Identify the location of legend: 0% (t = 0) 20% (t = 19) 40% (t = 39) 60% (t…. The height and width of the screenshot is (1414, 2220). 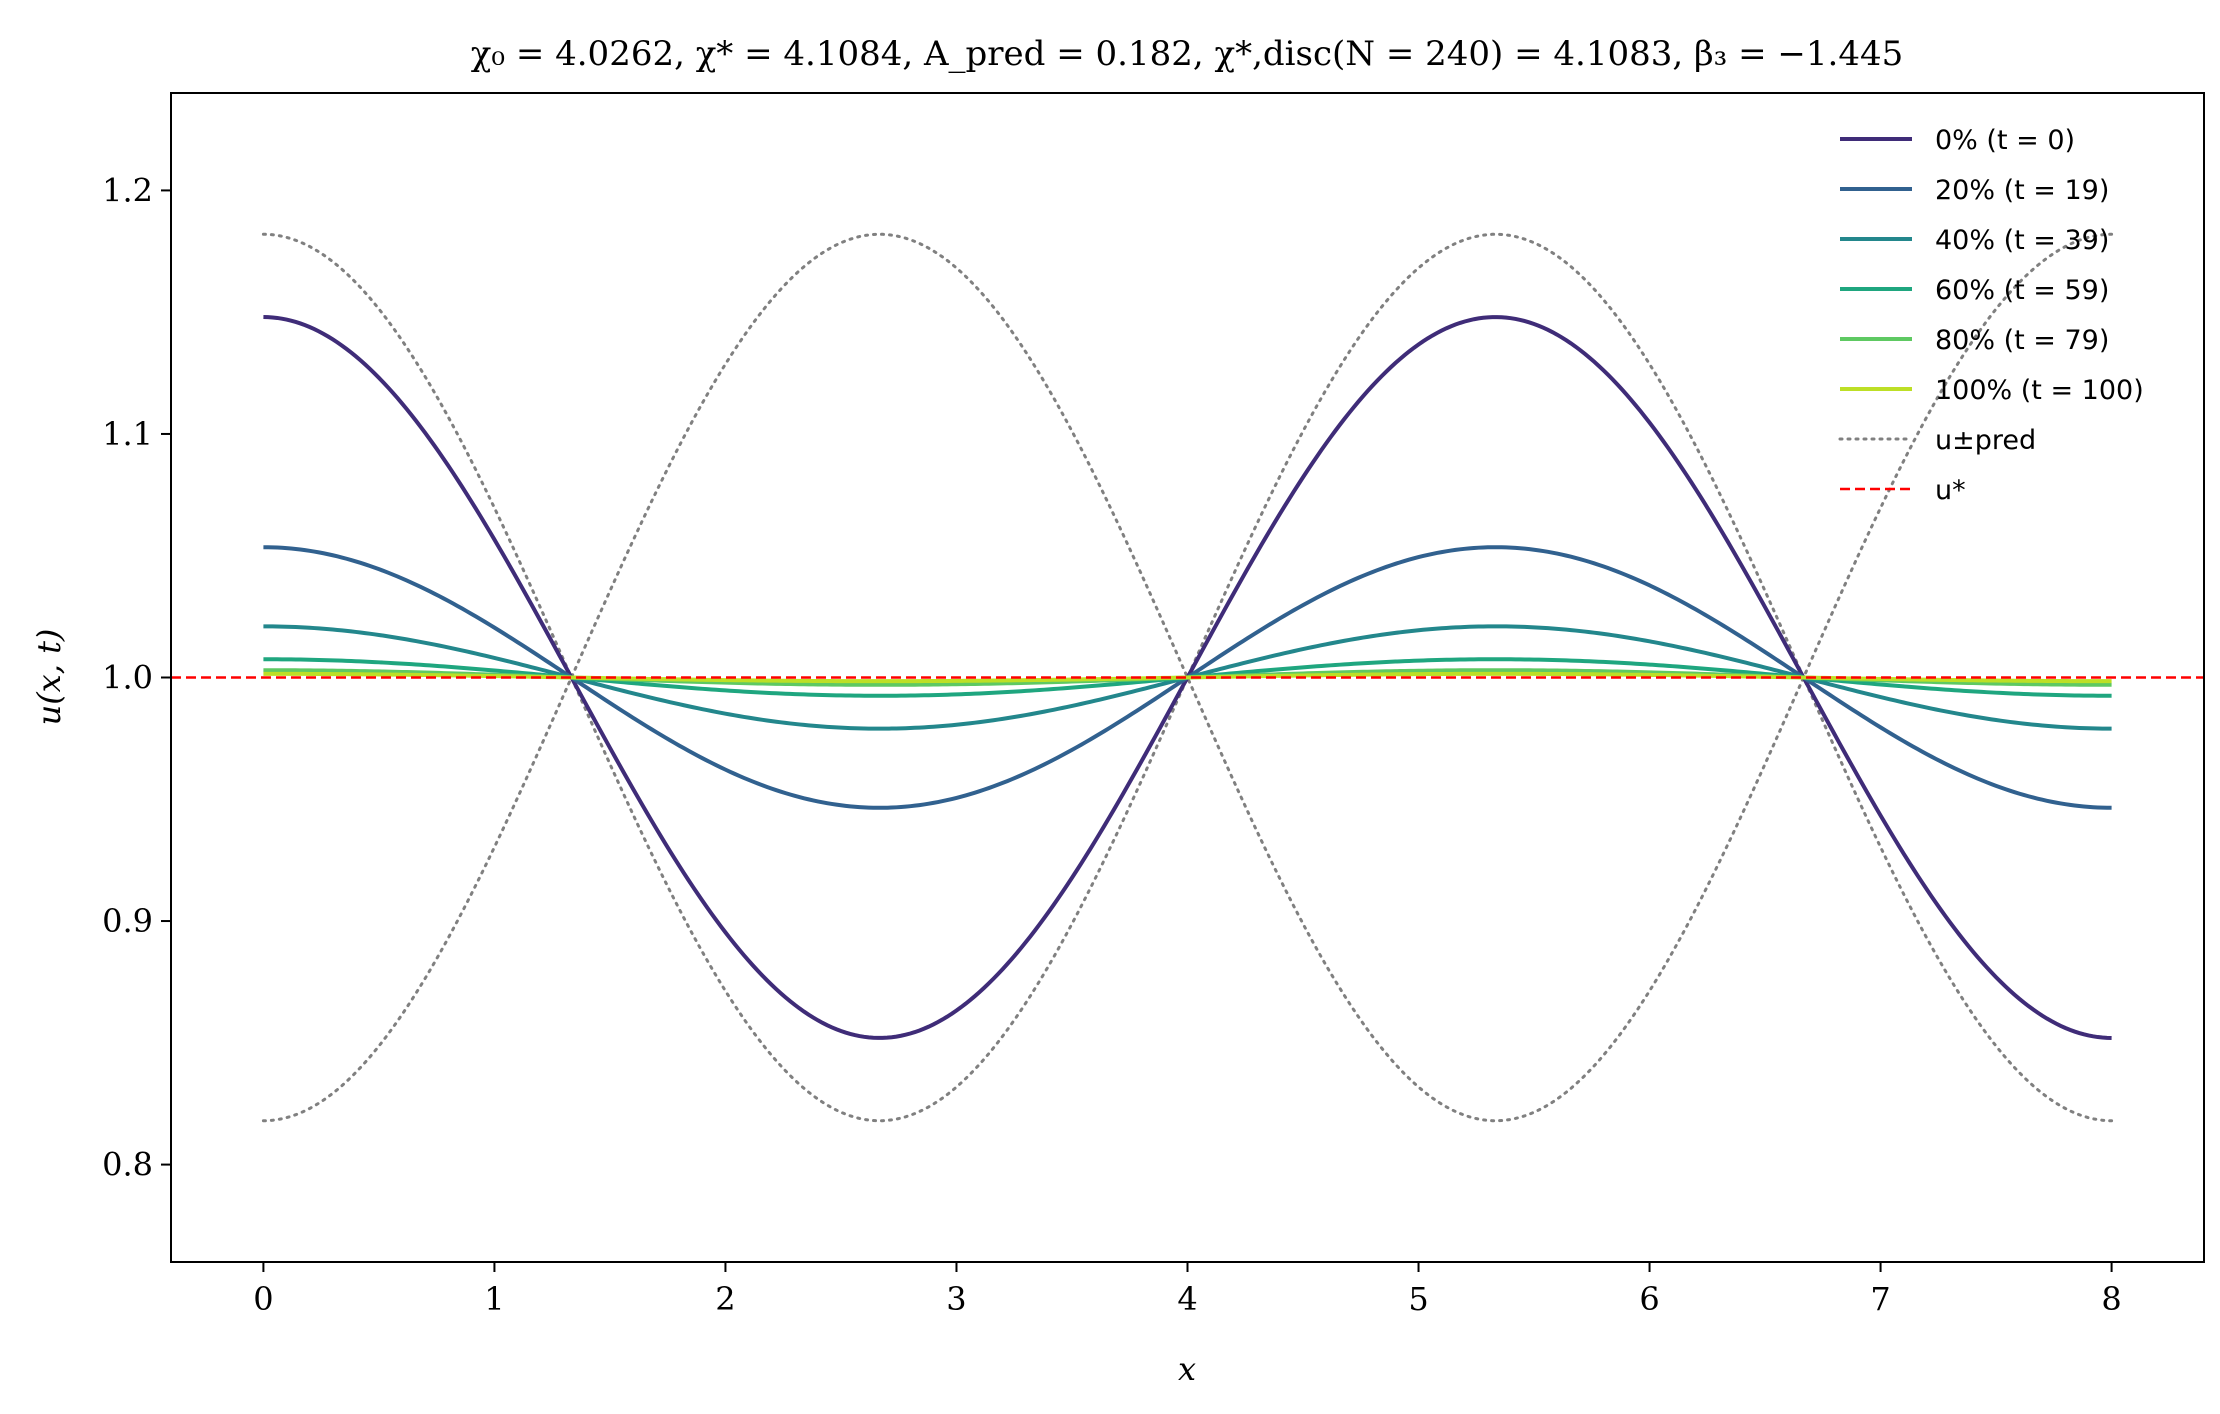
(1991, 315).